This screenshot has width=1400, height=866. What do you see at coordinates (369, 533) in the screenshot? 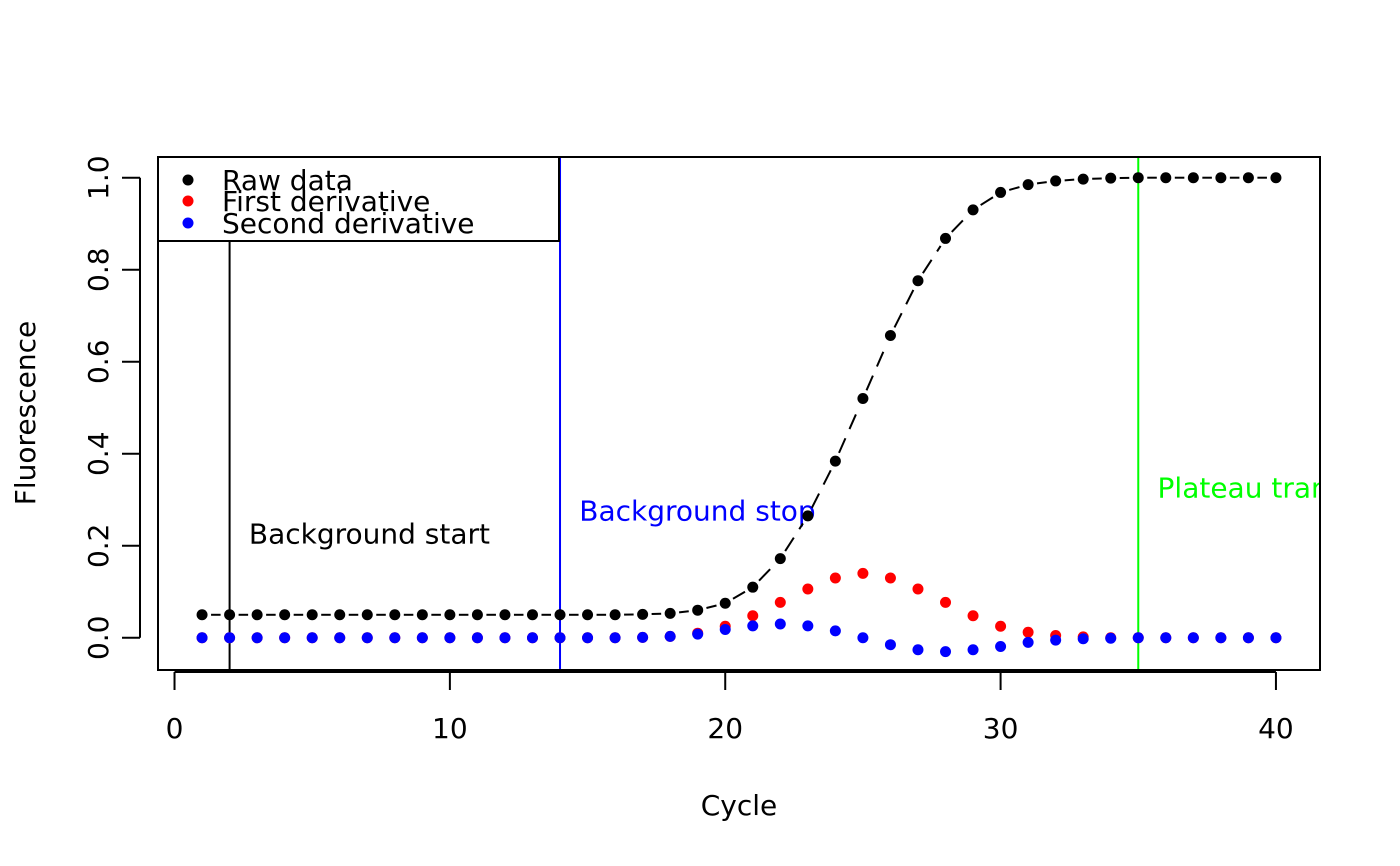
I see `annotation-label: Background start` at bounding box center [369, 533].